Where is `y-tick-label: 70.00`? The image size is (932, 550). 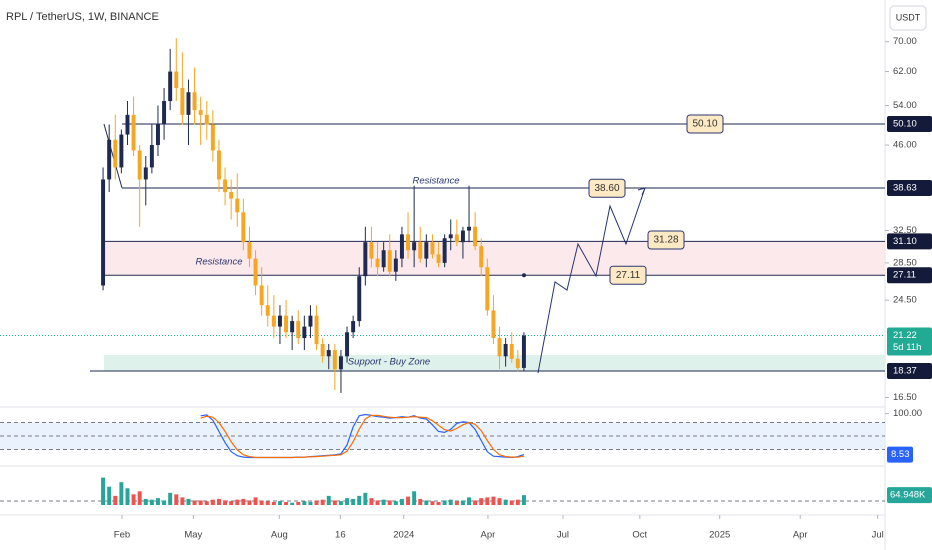 y-tick-label: 70.00 is located at coordinates (905, 41).